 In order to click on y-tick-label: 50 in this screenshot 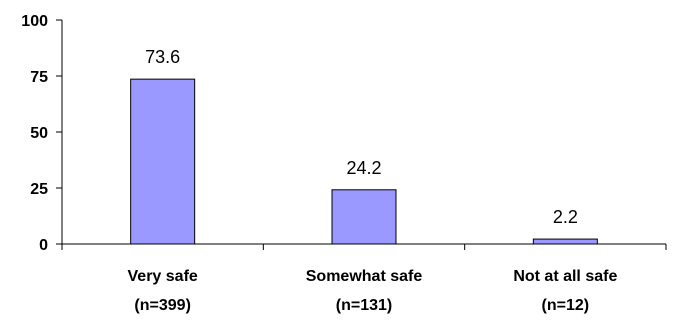, I will do `click(39, 133)`.